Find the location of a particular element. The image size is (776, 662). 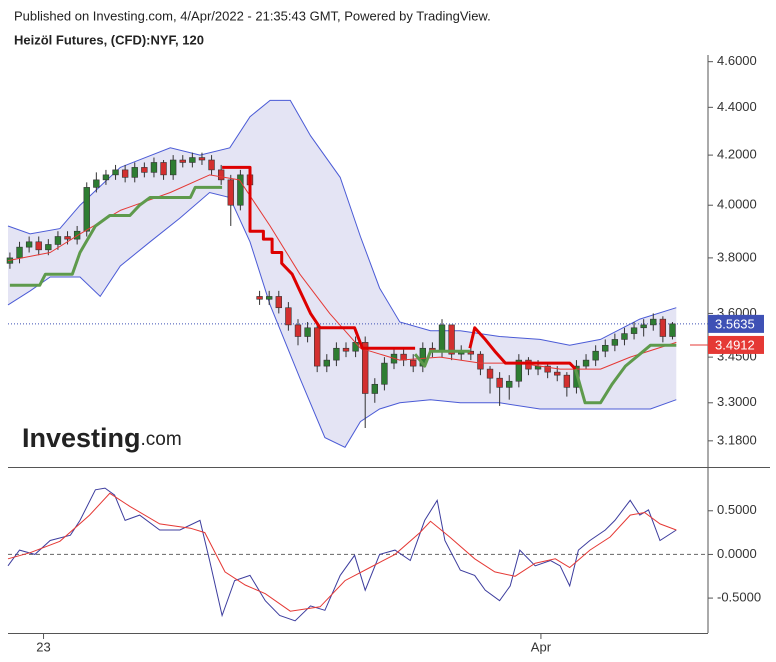

watermark-suffix: .com is located at coordinates (161, 439).